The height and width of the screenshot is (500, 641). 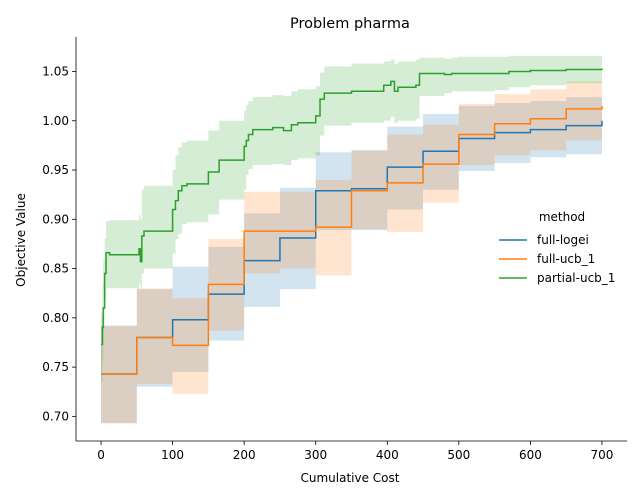 What do you see at coordinates (557, 247) in the screenshot?
I see `legend: method full-logei full-ucb_1 partial-ucb_1` at bounding box center [557, 247].